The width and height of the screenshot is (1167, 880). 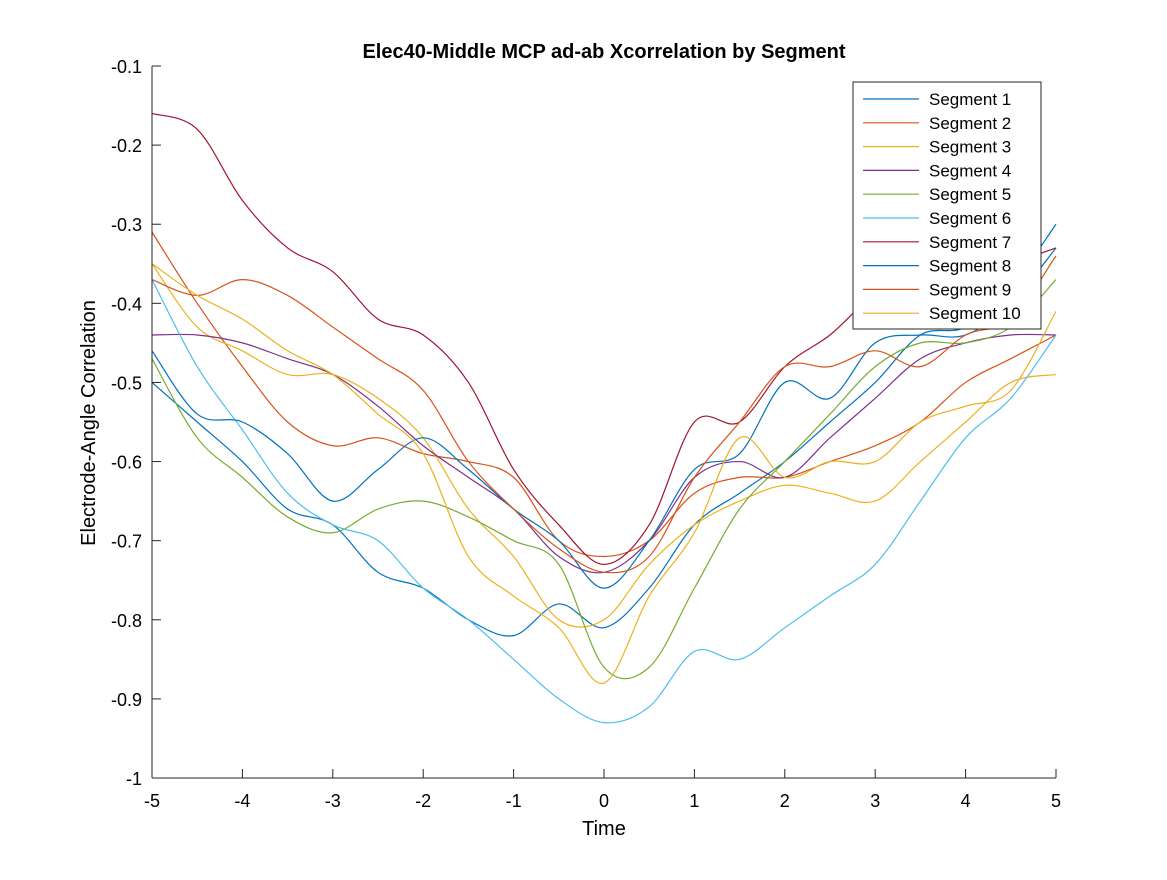 What do you see at coordinates (126, 383) in the screenshot?
I see `y-tick-label: -0.5` at bounding box center [126, 383].